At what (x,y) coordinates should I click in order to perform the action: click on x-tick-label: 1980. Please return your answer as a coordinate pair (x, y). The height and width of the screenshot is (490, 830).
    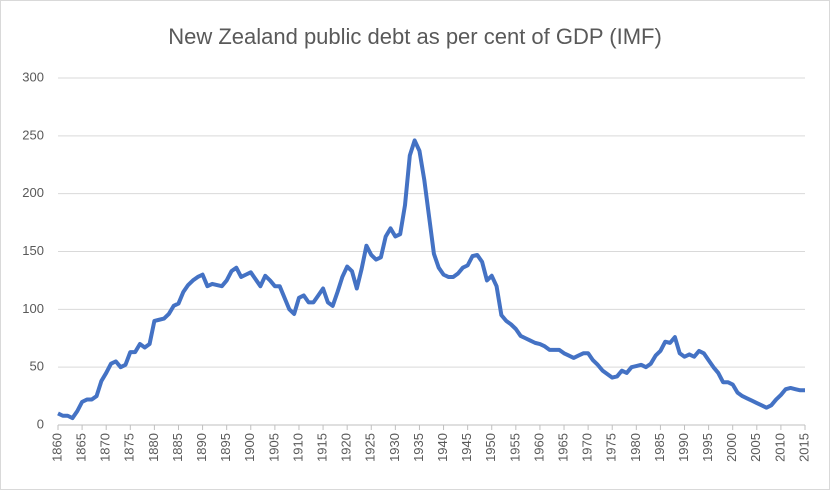
    Looking at the image, I should click on (635, 447).